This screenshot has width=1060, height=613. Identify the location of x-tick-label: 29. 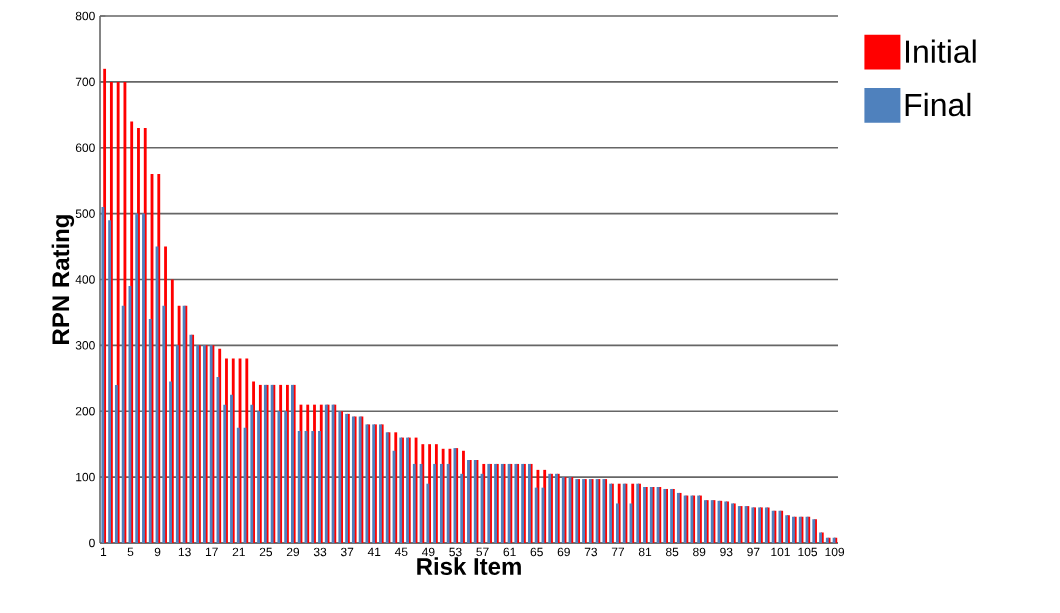
(293, 552).